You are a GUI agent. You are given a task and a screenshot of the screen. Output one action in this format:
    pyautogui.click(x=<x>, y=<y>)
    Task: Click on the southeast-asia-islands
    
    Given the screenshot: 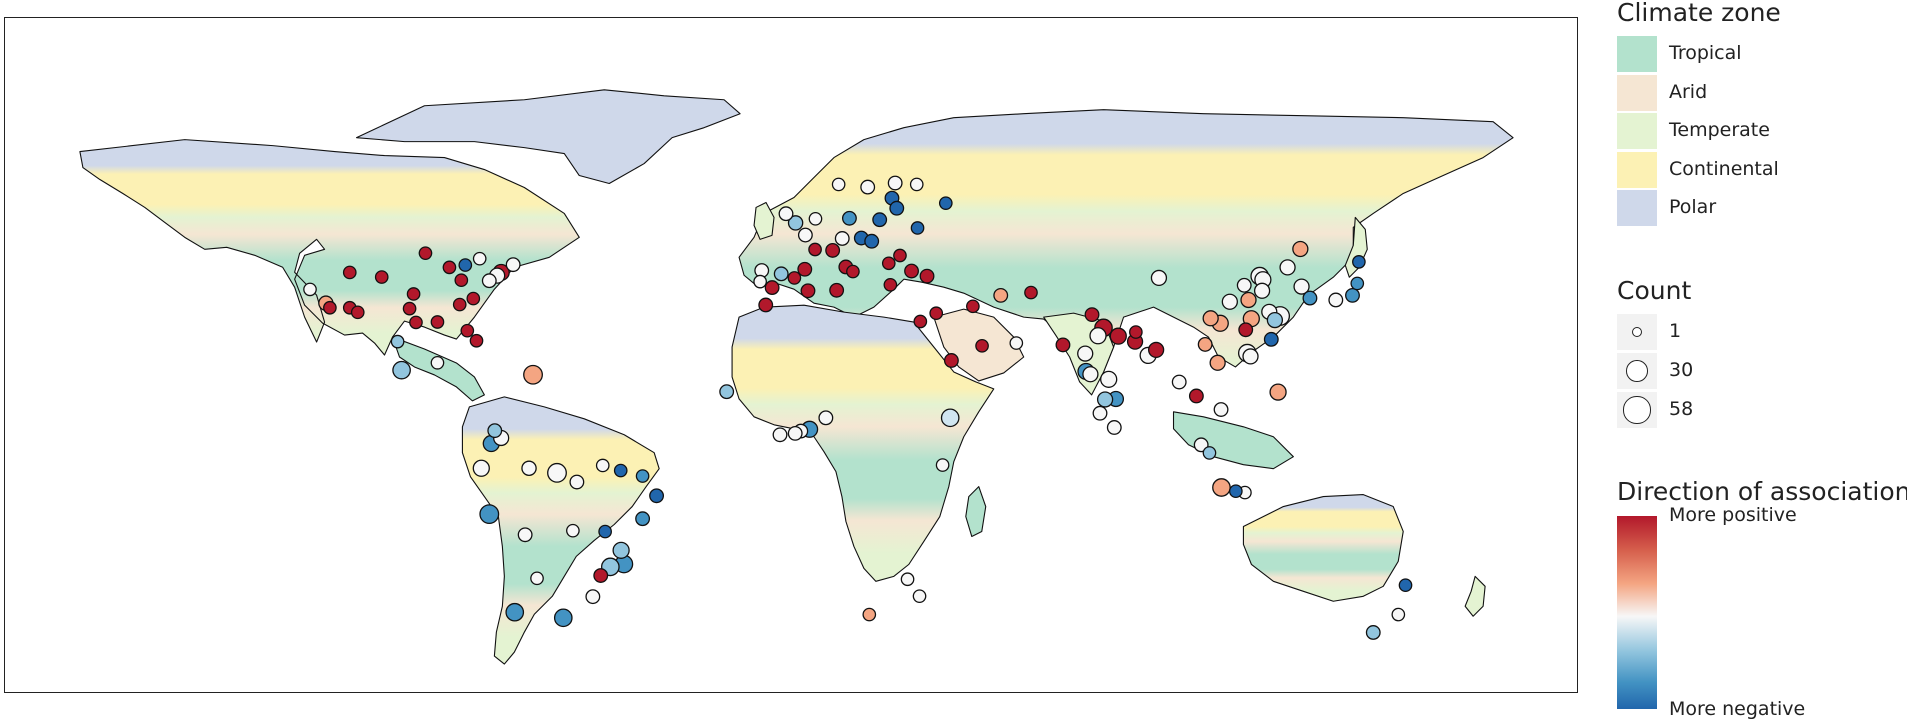 What is the action you would take?
    pyautogui.click(x=1233, y=440)
    